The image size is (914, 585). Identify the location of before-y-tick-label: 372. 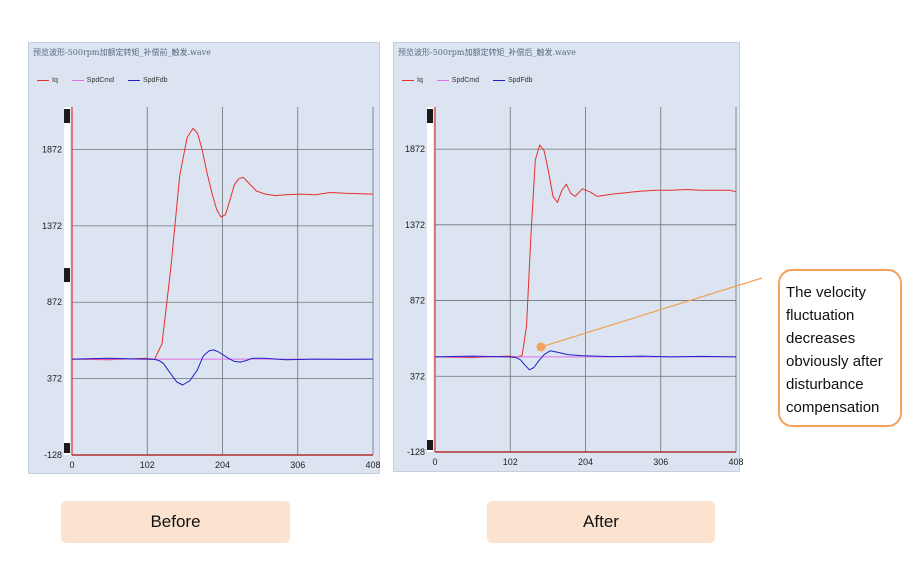
(54, 379).